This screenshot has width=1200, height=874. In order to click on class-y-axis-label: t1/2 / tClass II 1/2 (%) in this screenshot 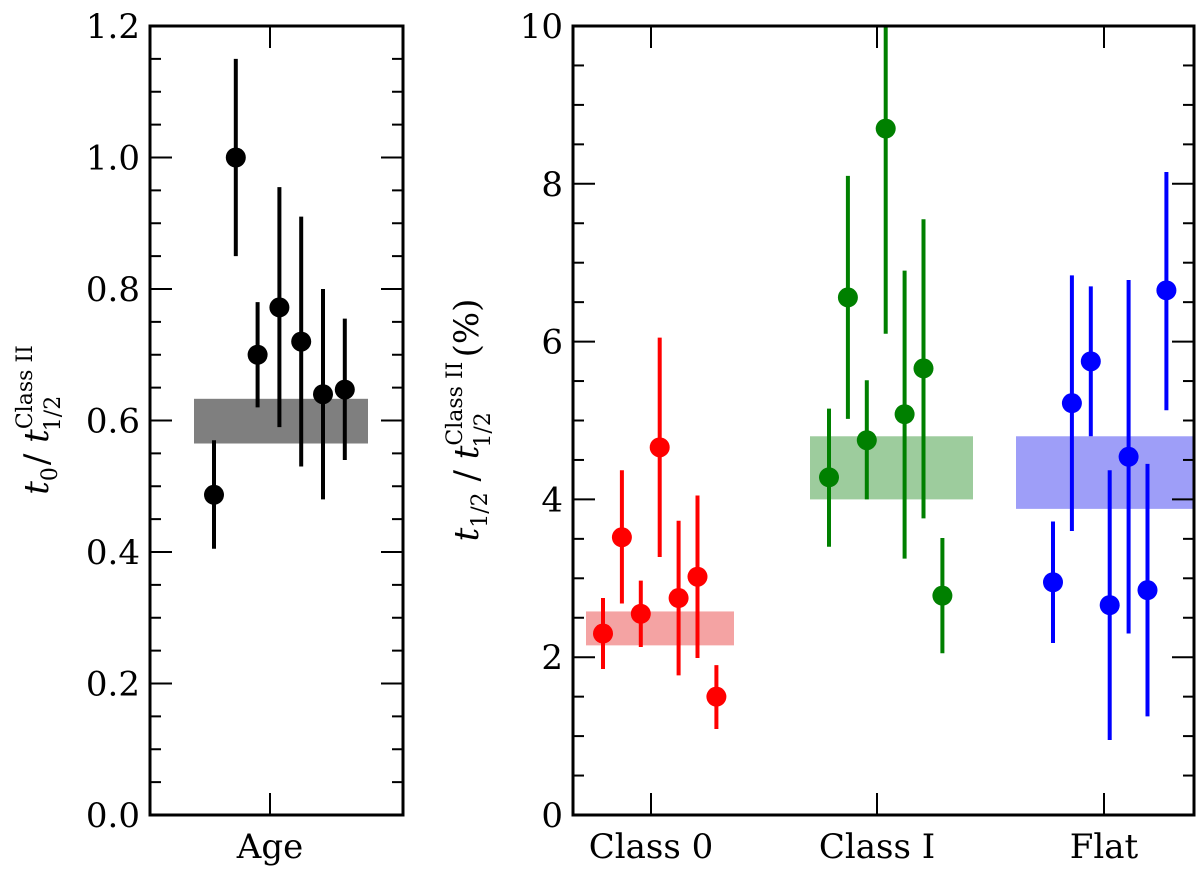, I will do `click(469, 420)`.